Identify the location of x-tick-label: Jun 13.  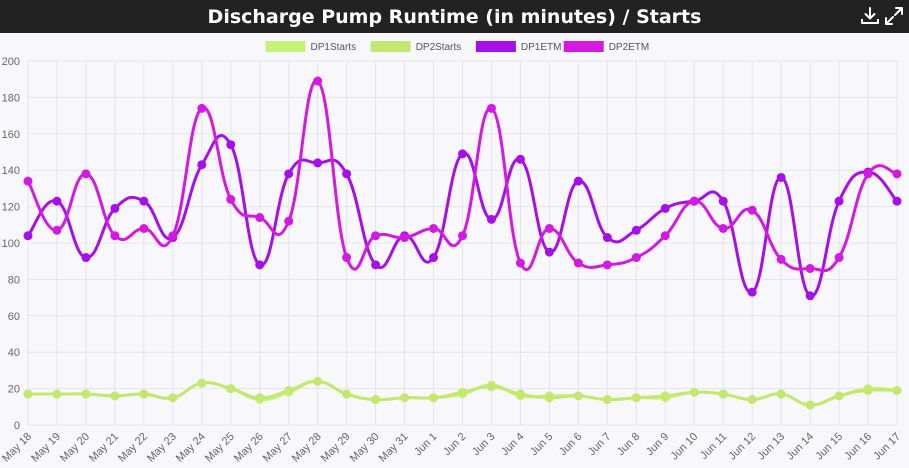
(771, 447).